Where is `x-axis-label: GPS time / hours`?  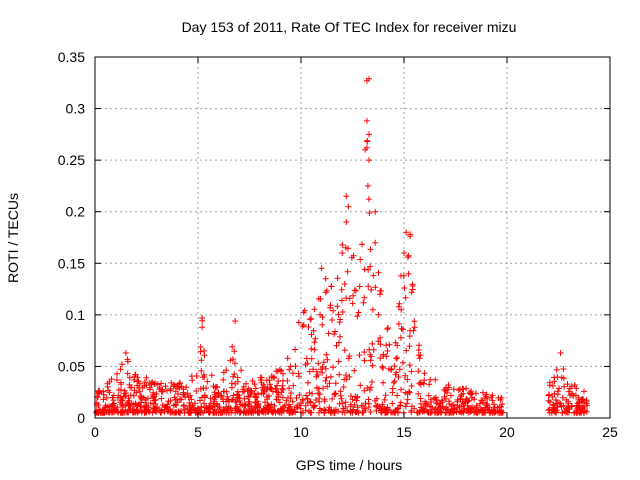 x-axis-label: GPS time / hours is located at coordinates (349, 465).